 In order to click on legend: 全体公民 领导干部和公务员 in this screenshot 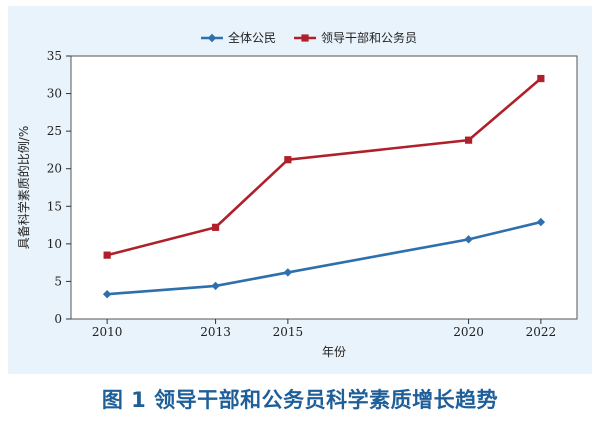, I will do `click(309, 37)`.